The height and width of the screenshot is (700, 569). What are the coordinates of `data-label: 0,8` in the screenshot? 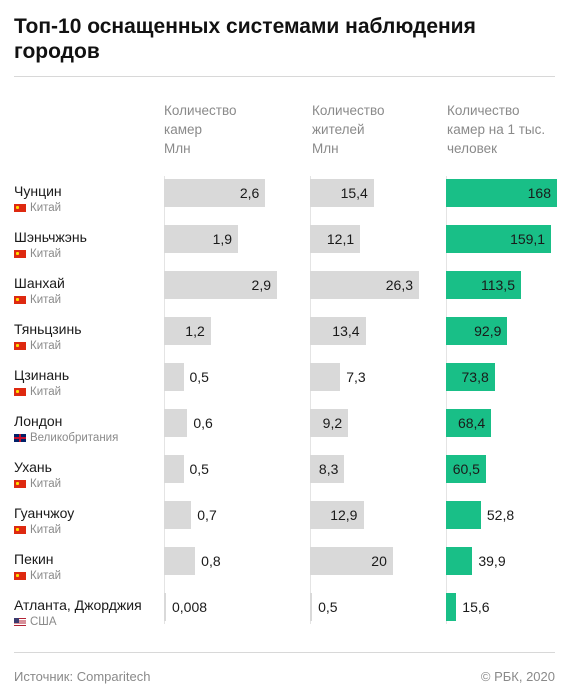 It's located at (211, 561).